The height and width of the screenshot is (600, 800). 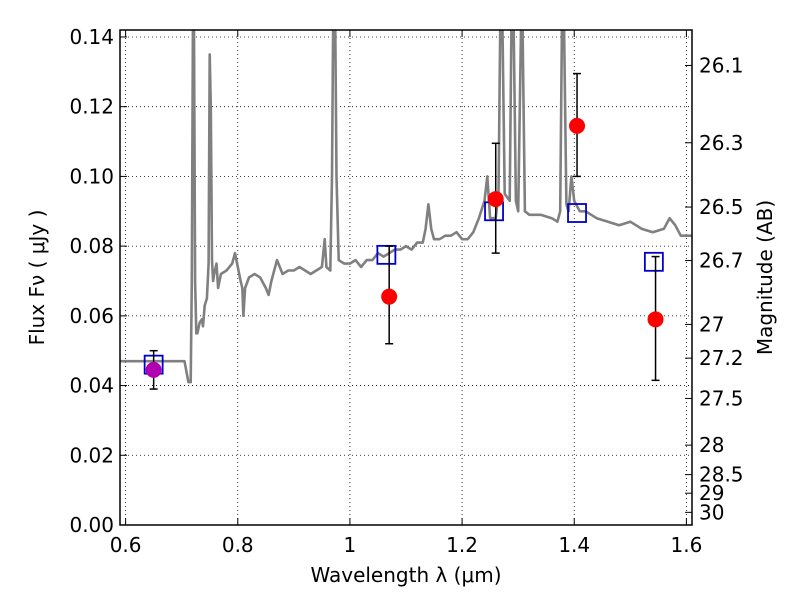 What do you see at coordinates (765, 277) in the screenshot?
I see `y2-axis-label: Magnitude (AB)` at bounding box center [765, 277].